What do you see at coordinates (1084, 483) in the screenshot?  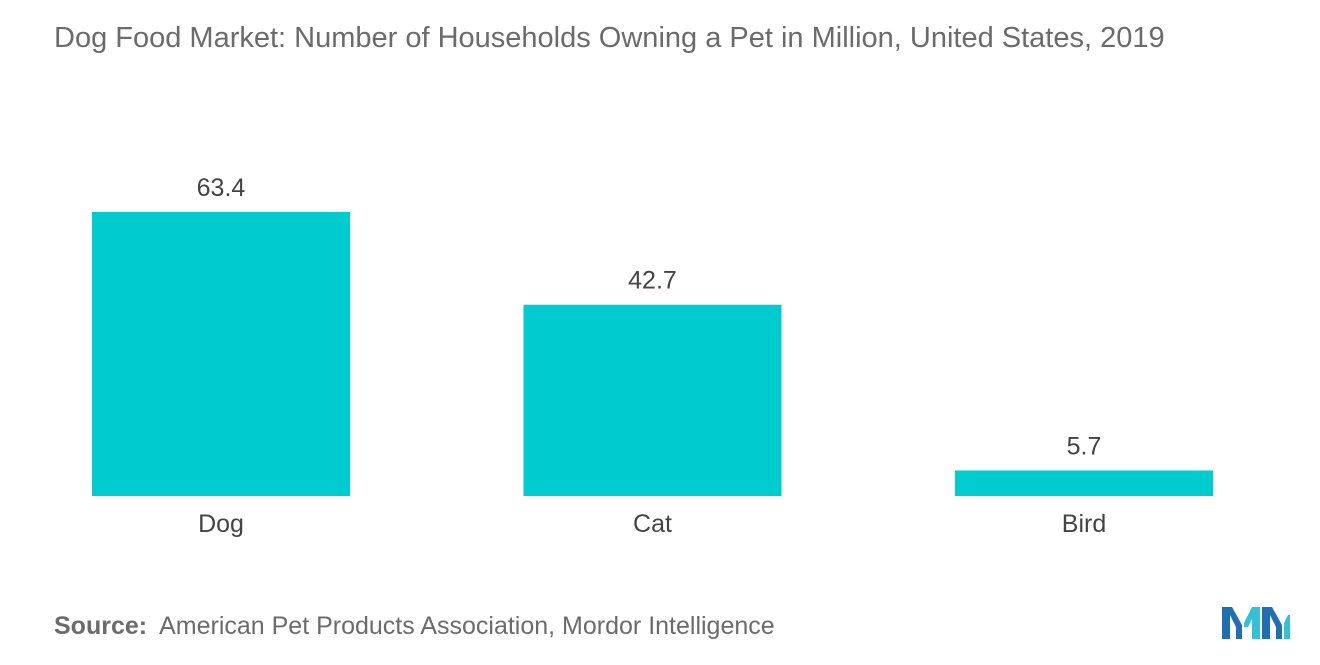 I see `bar-bird` at bounding box center [1084, 483].